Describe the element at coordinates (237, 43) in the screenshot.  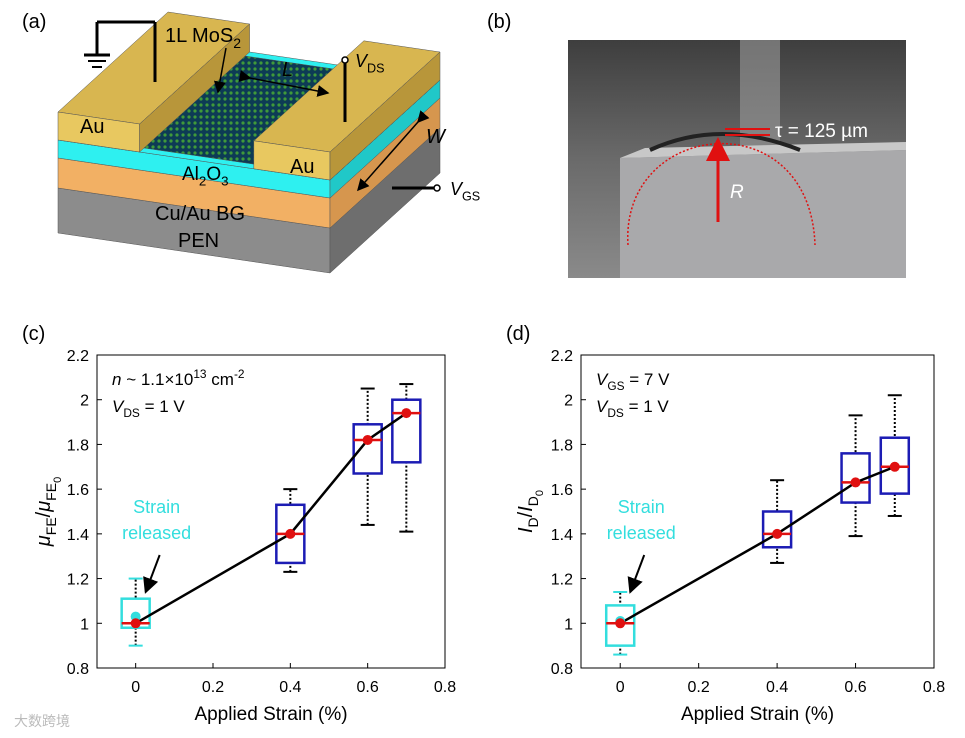
I see `text-part: 2` at that location.